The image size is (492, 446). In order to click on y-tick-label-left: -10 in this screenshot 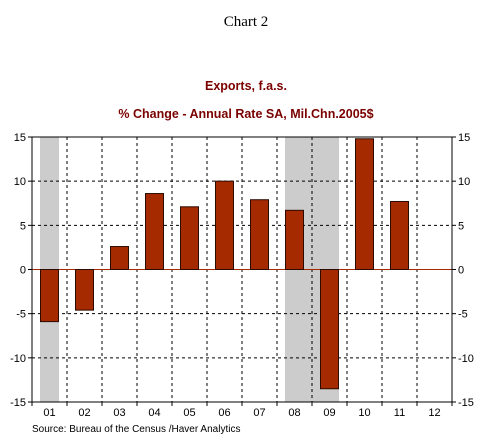, I will do `click(18, 359)`.